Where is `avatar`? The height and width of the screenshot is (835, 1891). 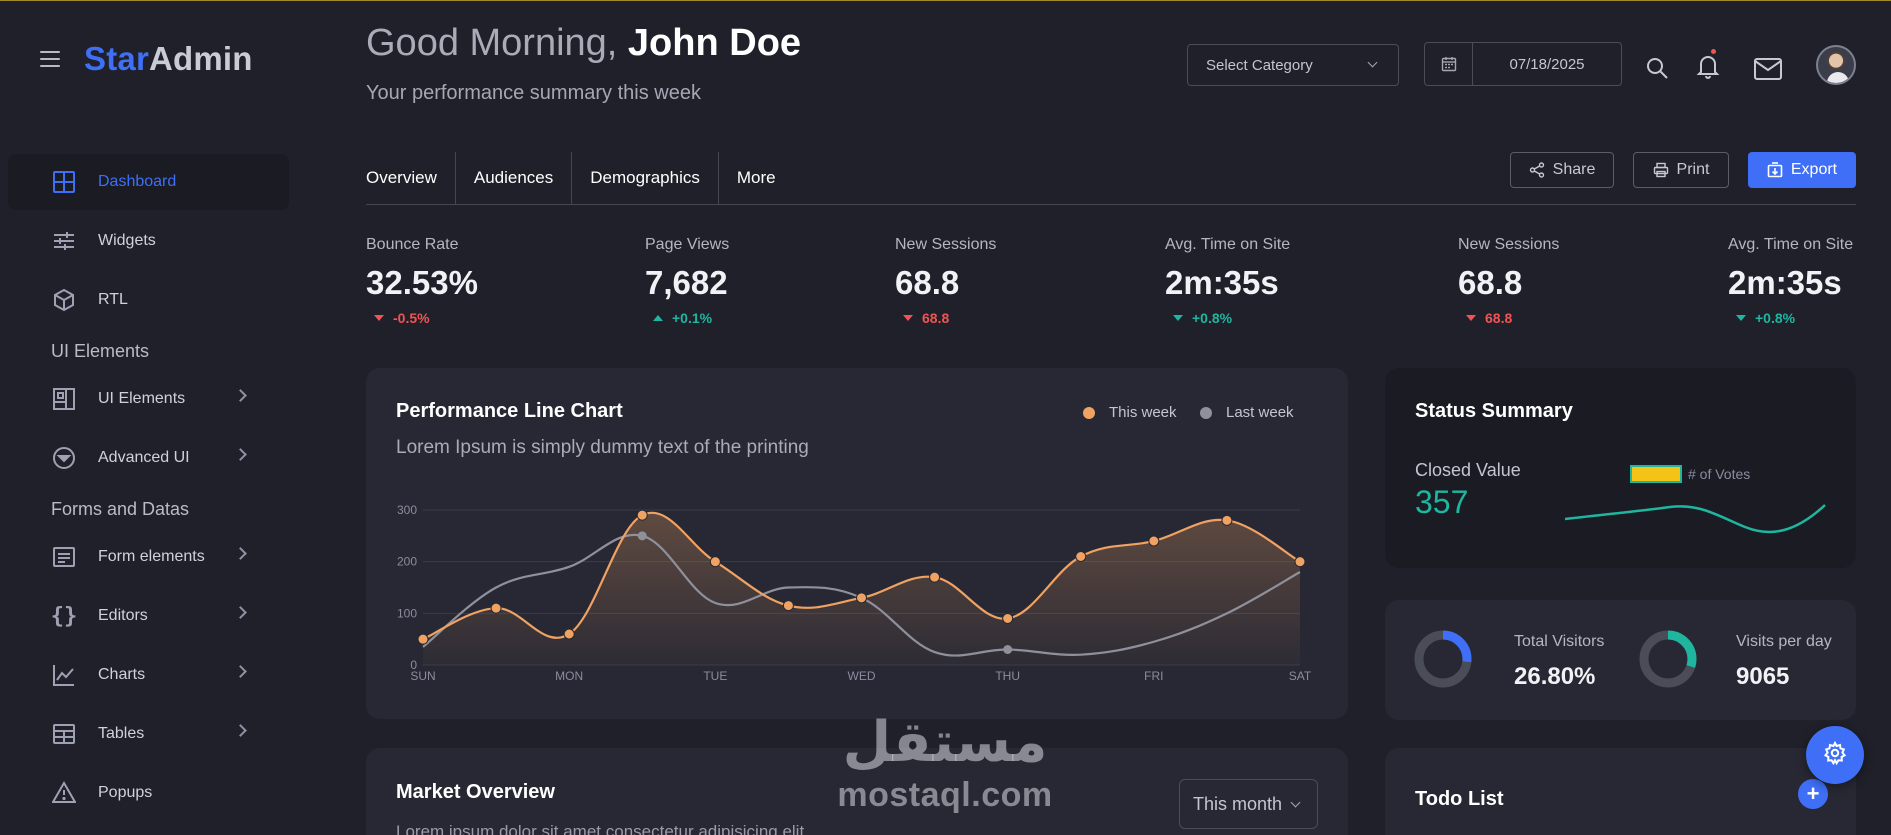 avatar is located at coordinates (1836, 65).